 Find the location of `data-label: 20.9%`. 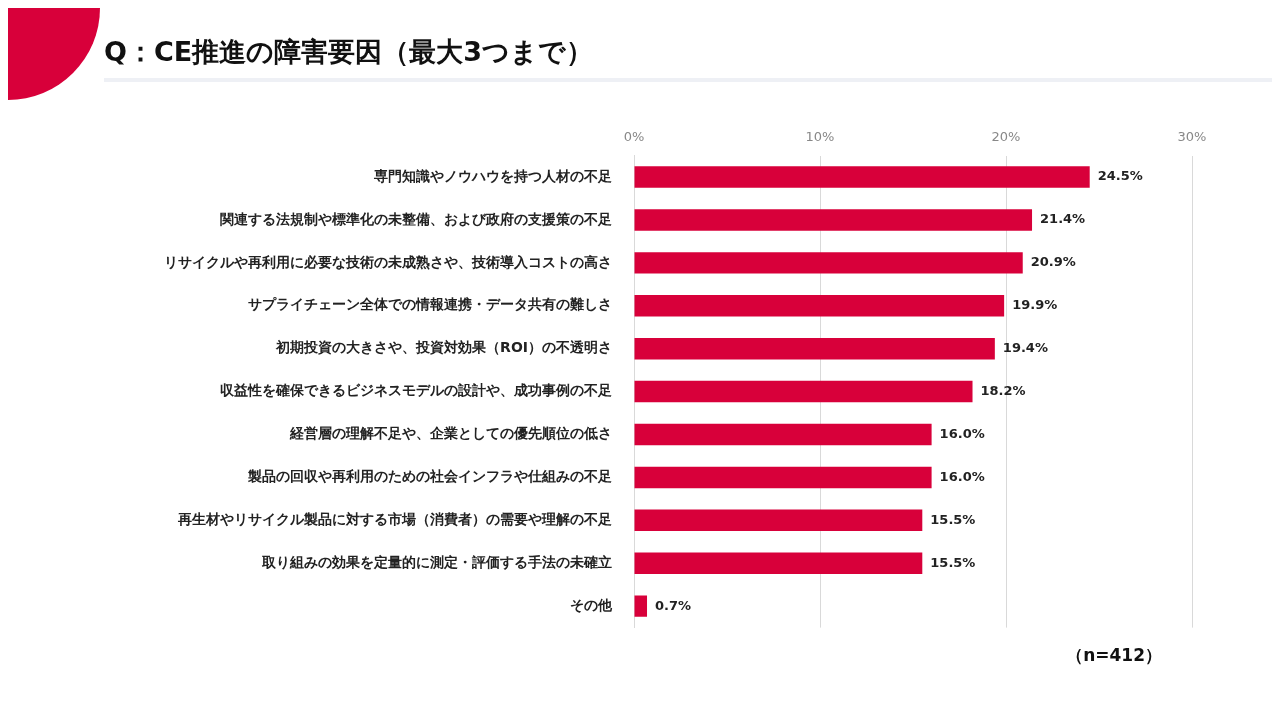

data-label: 20.9% is located at coordinates (1053, 262).